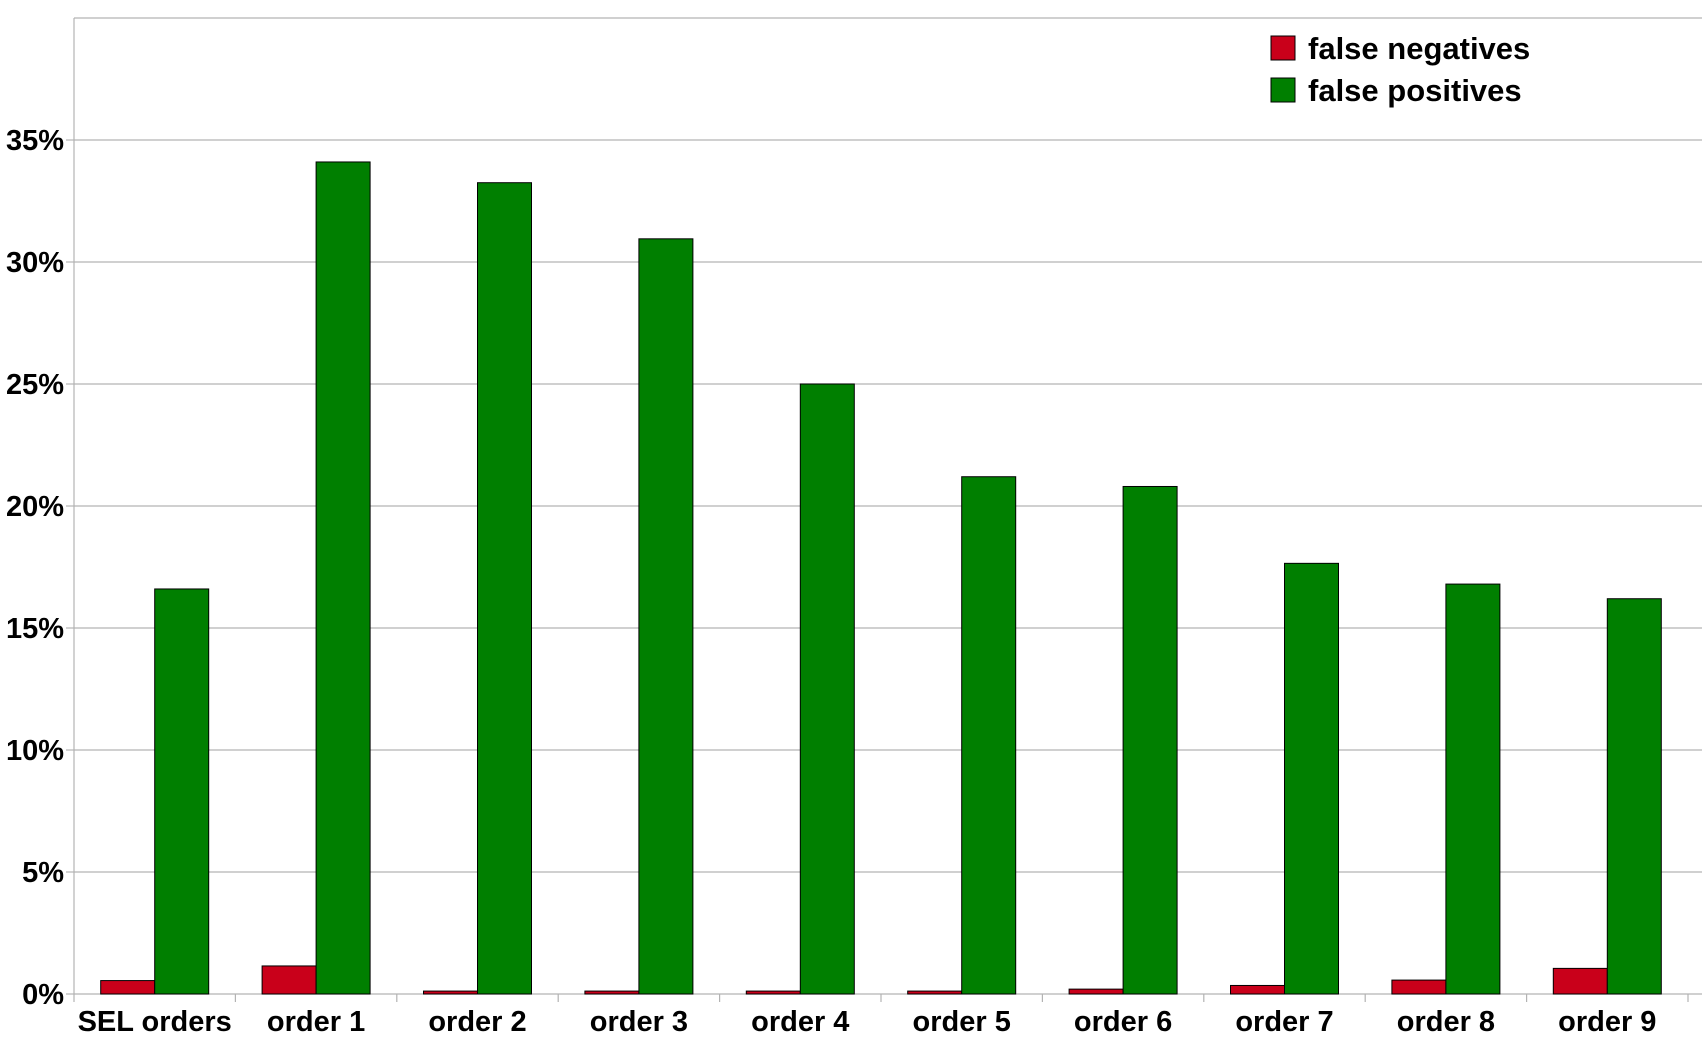  Describe the element at coordinates (639, 1022) in the screenshot. I see `x-tick-label-3: order 3` at that location.